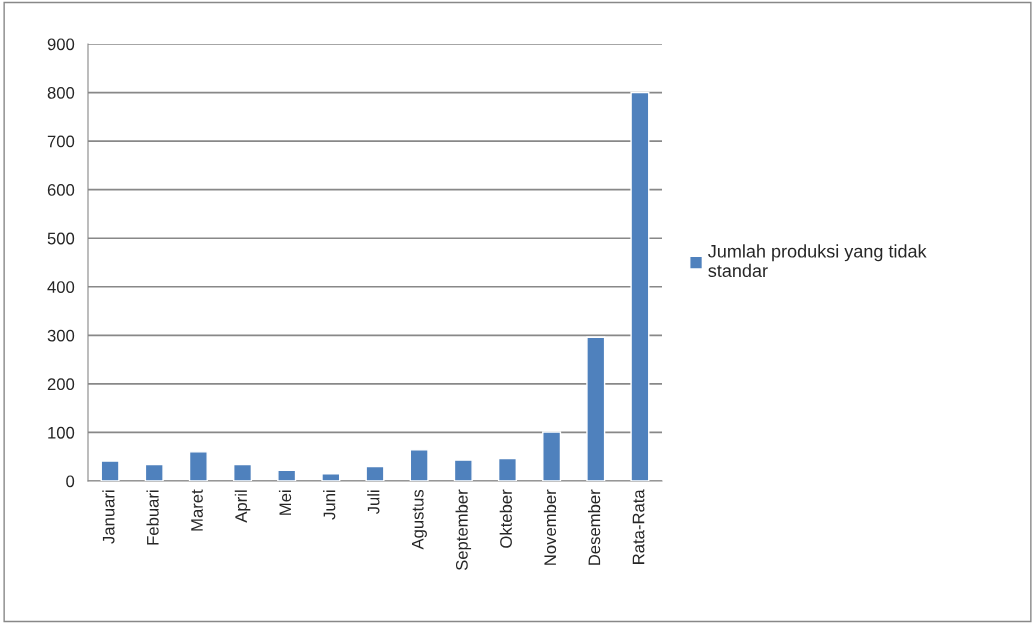 The height and width of the screenshot is (624, 1035). Describe the element at coordinates (61, 238) in the screenshot. I see `y-tick-label: 500` at that location.